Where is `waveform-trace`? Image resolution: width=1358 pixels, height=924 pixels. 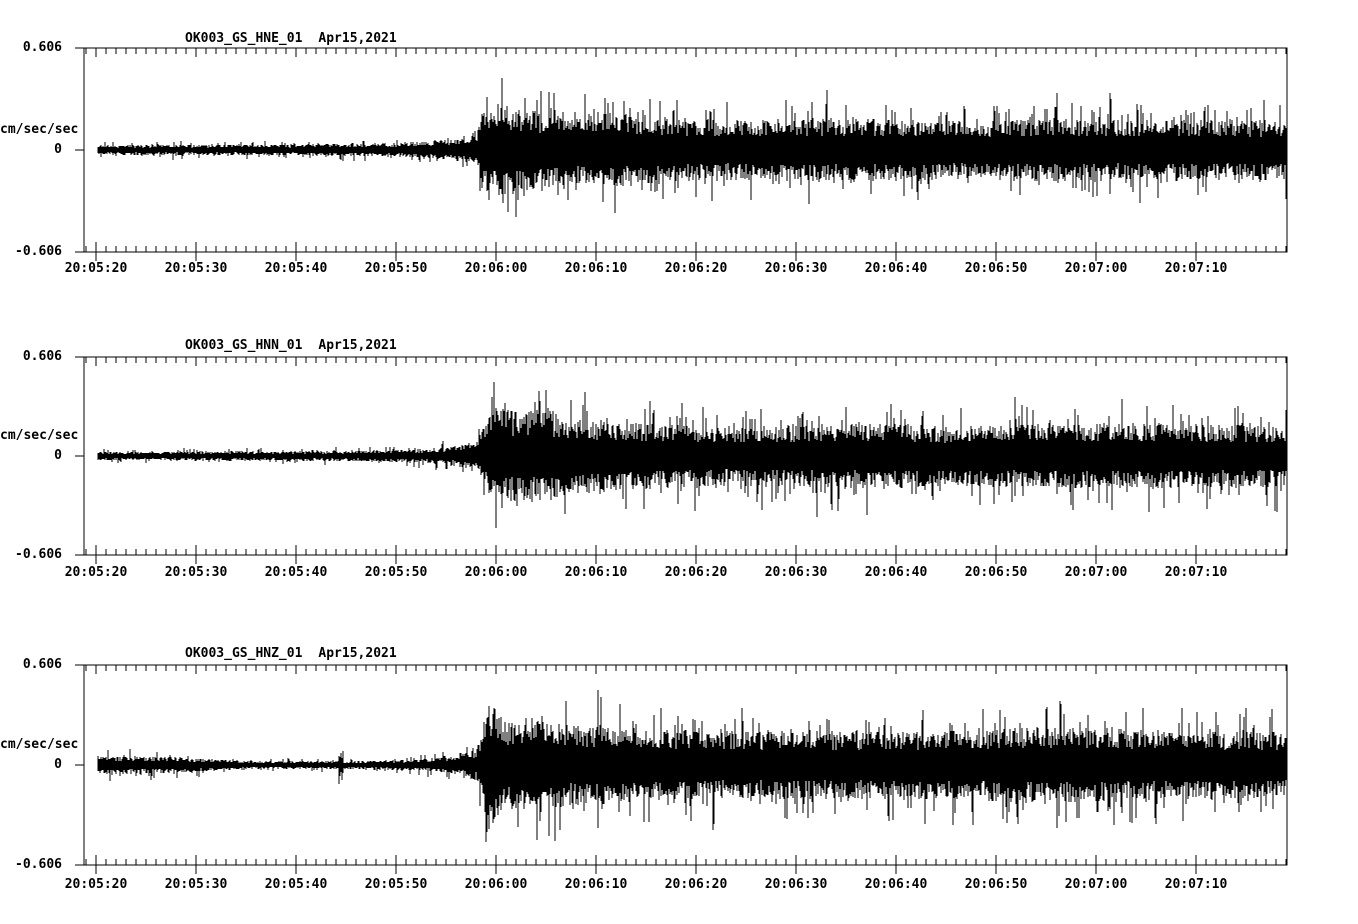 waveform-trace is located at coordinates (692, 766).